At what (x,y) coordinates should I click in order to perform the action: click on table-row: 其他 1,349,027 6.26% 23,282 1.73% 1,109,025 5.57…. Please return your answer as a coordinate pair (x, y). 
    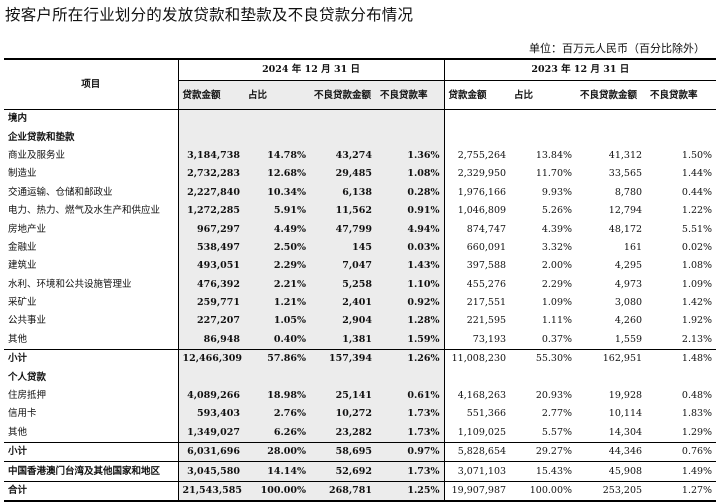
    Looking at the image, I should click on (360, 433).